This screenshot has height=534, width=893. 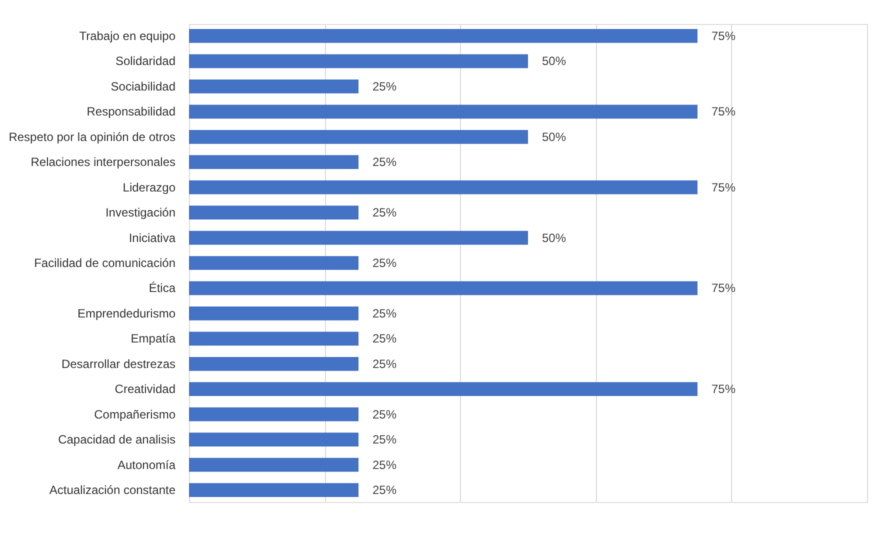 What do you see at coordinates (152, 237) in the screenshot?
I see `y-tick-label: Iniciativa` at bounding box center [152, 237].